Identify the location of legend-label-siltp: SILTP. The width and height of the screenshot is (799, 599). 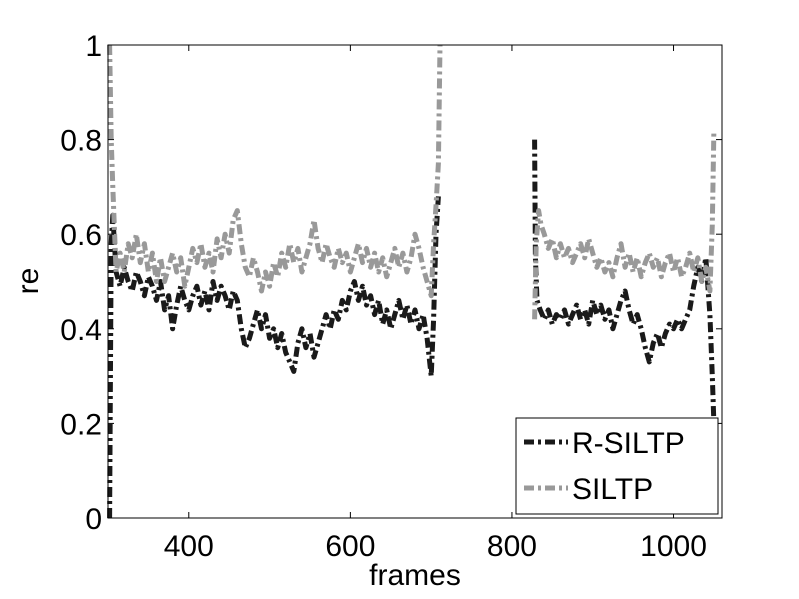
(612, 489).